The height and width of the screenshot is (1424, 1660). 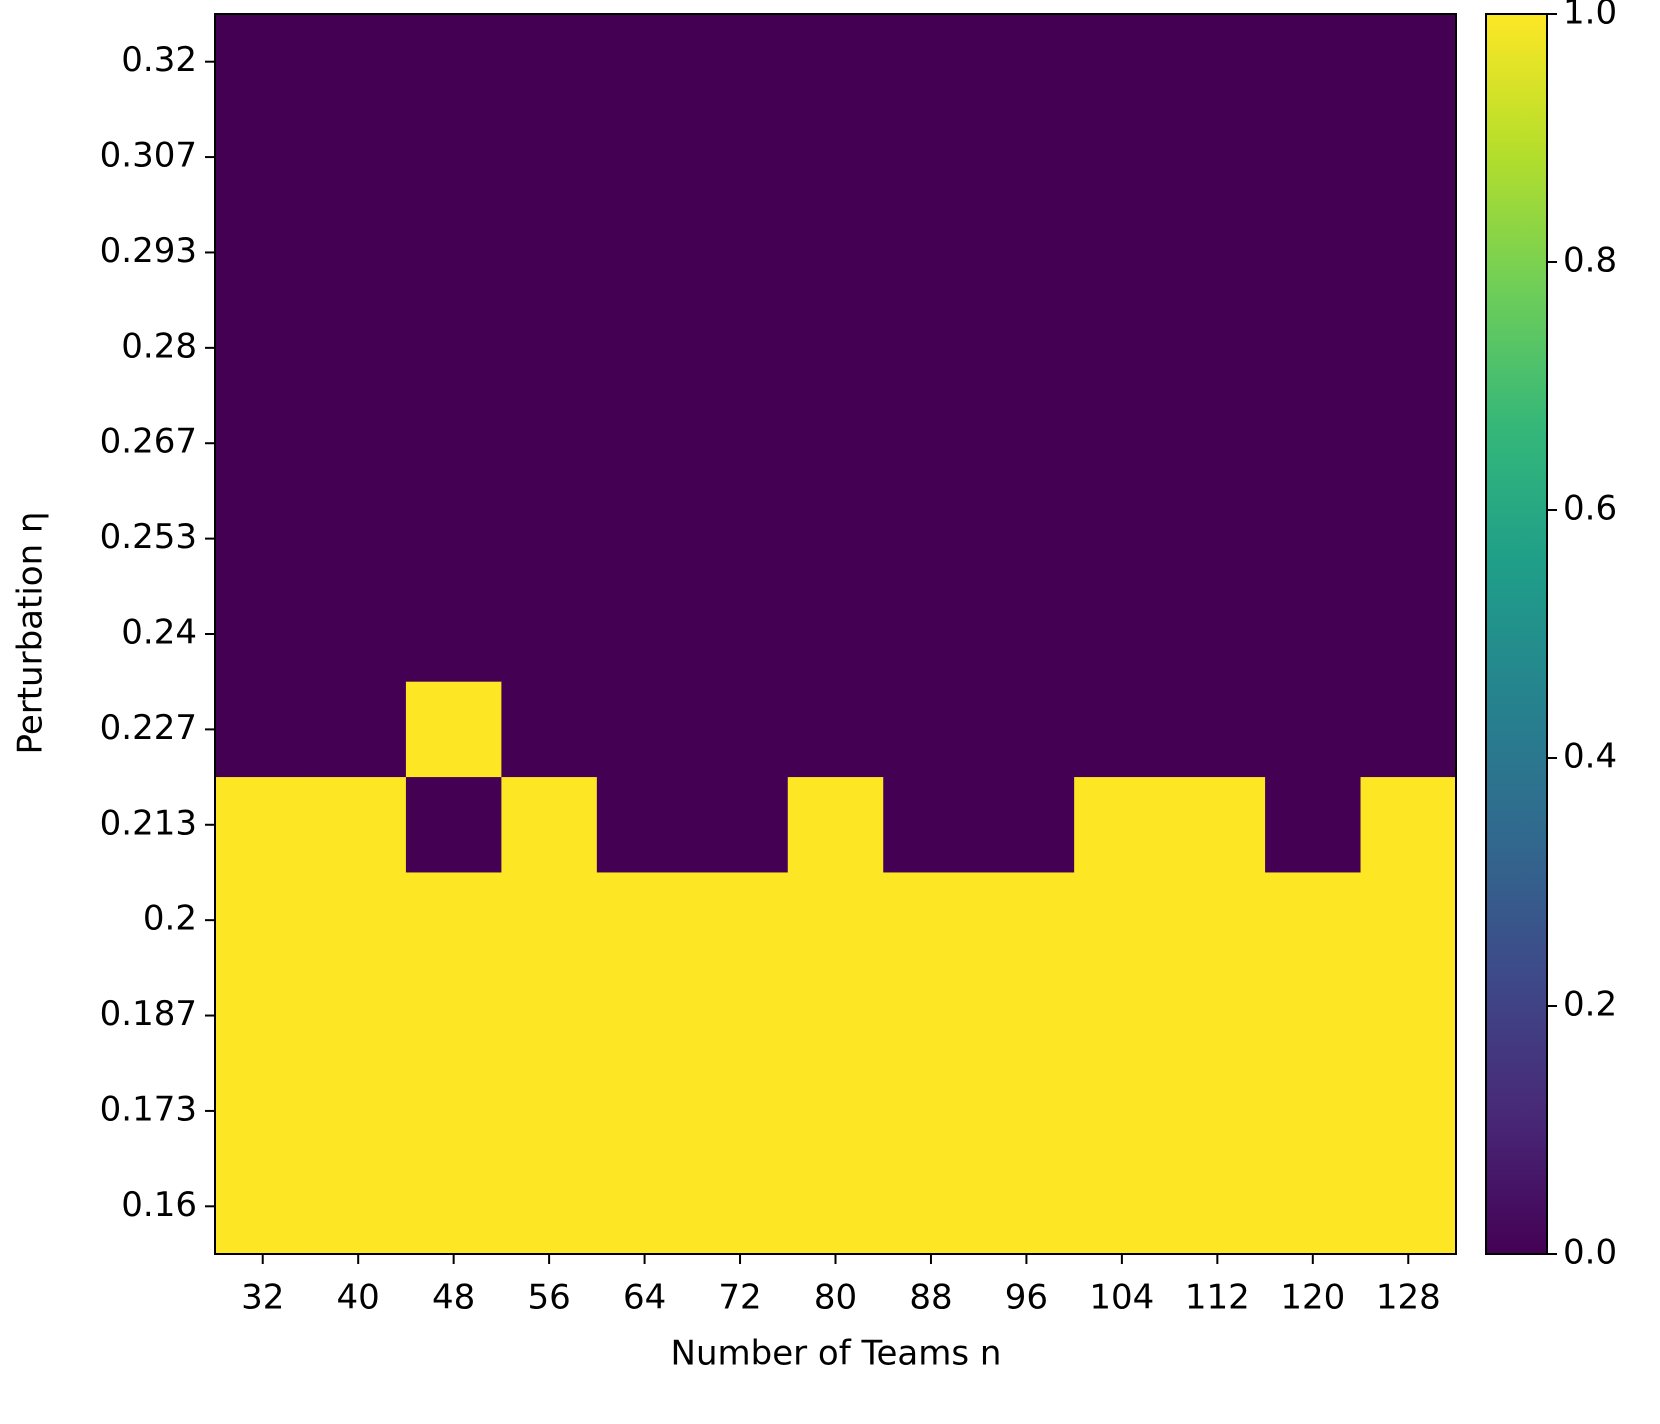 I want to click on x-tick-label: 120, so click(x=1312, y=1298).